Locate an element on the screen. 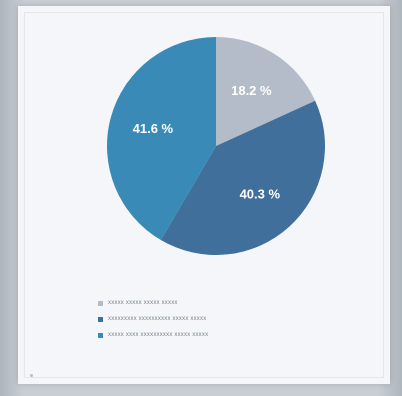 This screenshot has height=396, width=402. corner-mark is located at coordinates (31, 375).